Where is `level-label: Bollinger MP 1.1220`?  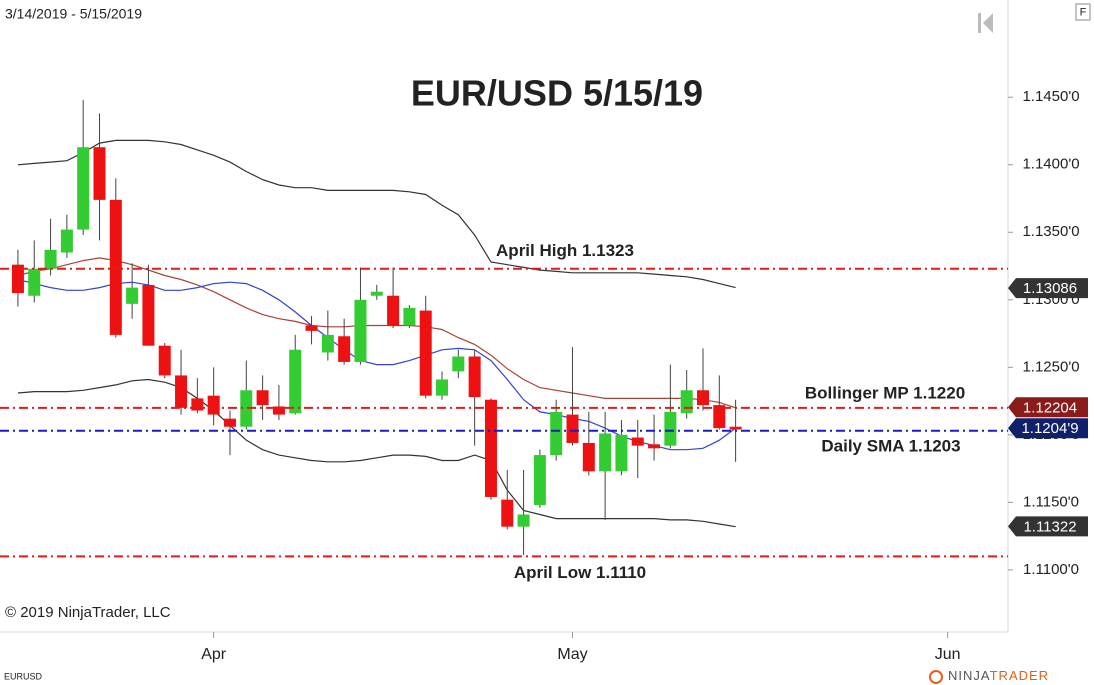 level-label: Bollinger MP 1.1220 is located at coordinates (885, 392).